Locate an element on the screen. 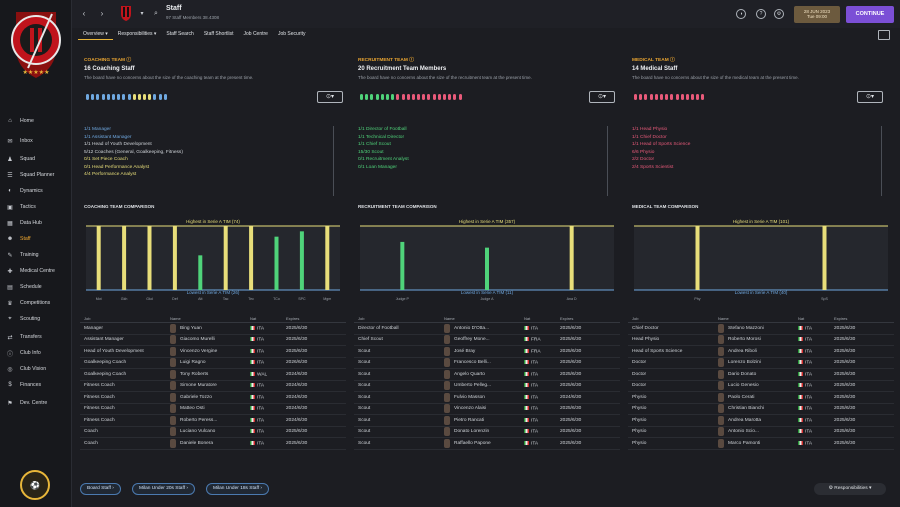 Image resolution: width=900 pixels, height=507 pixels. back-button: ‹ is located at coordinates (84, 13).